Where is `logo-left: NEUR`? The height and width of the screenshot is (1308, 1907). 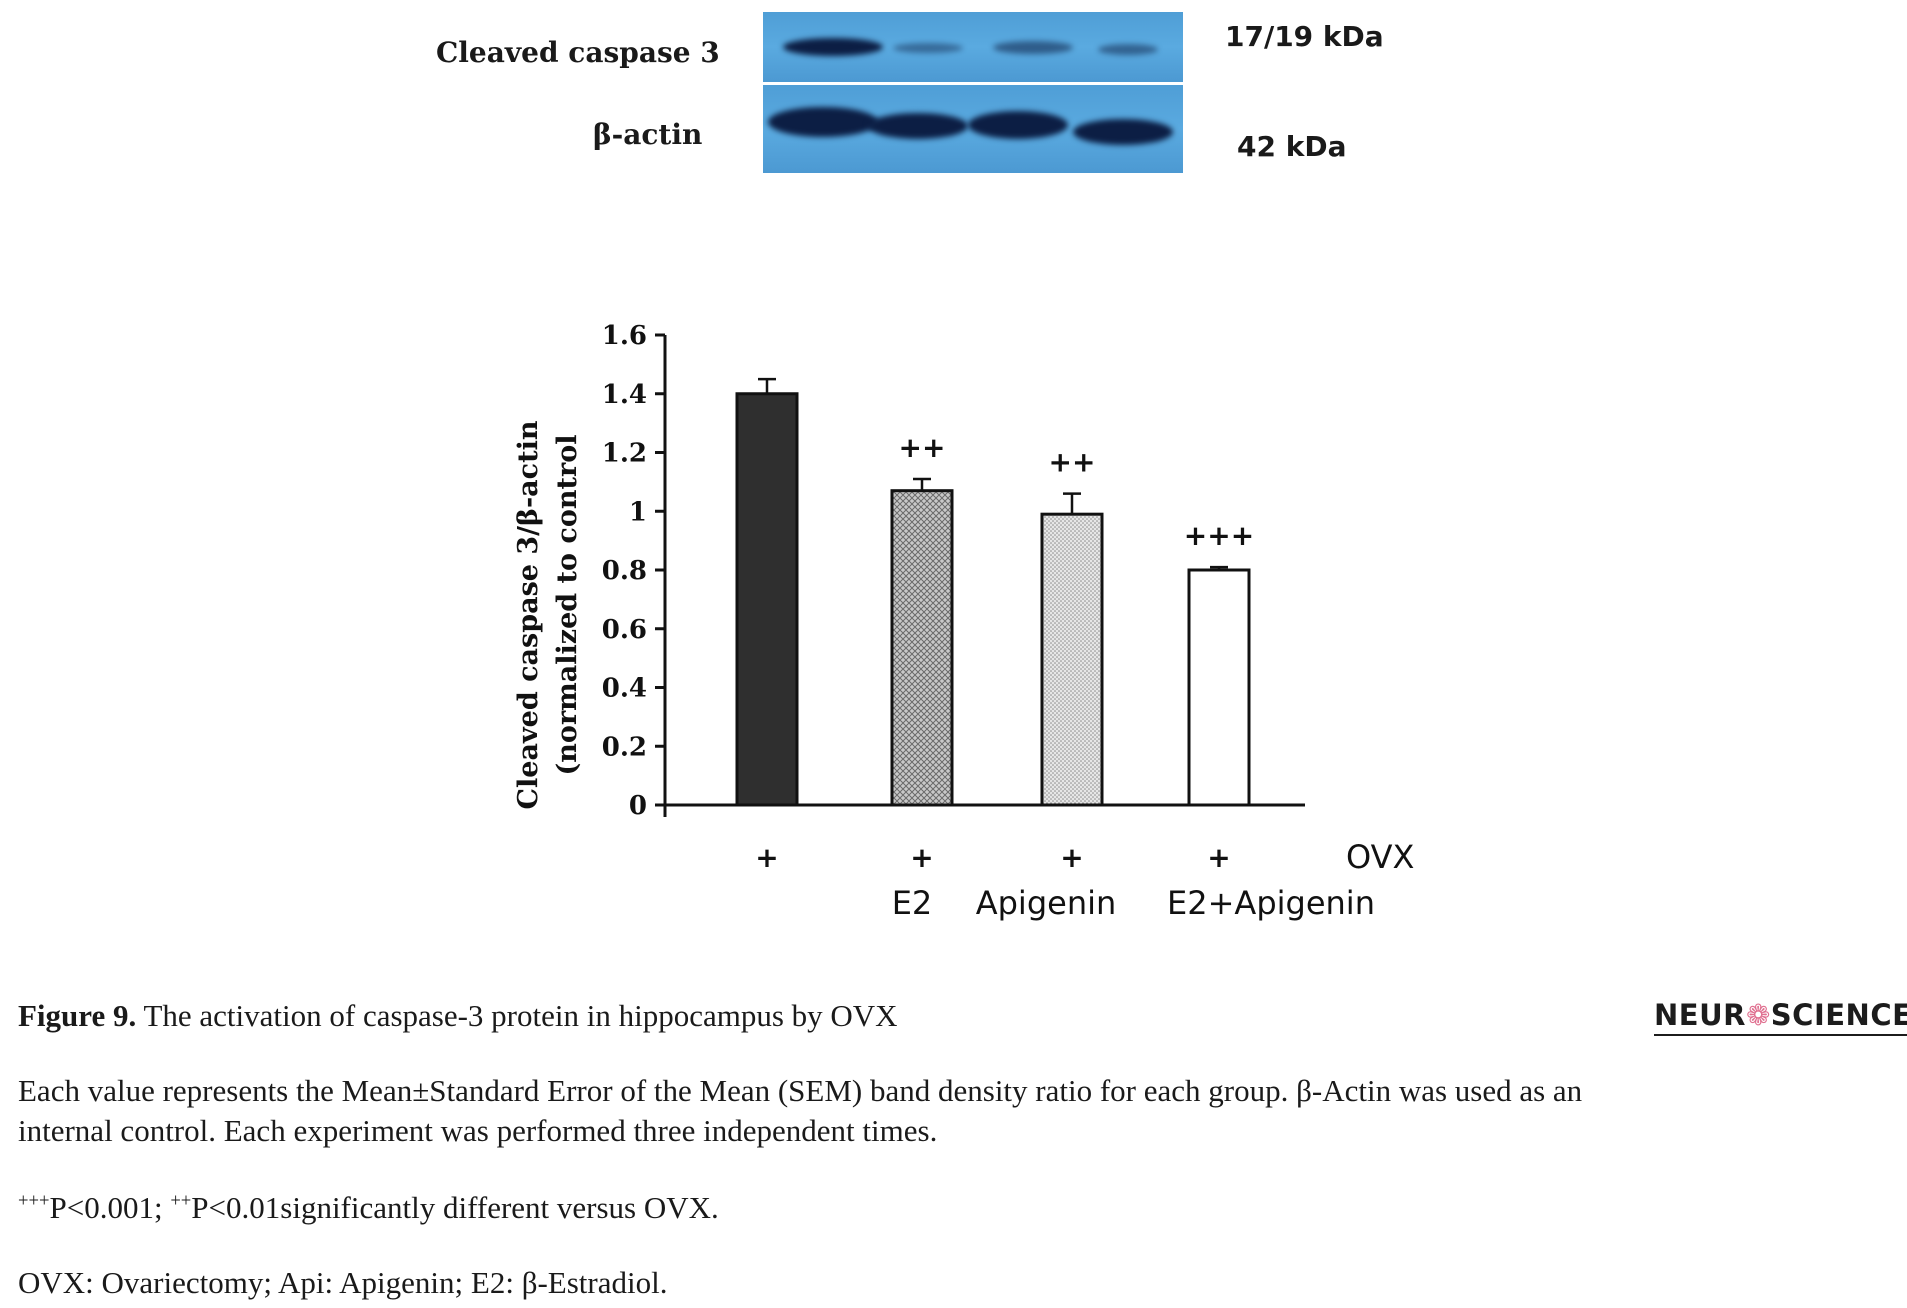
logo-left: NEUR is located at coordinates (1700, 1015).